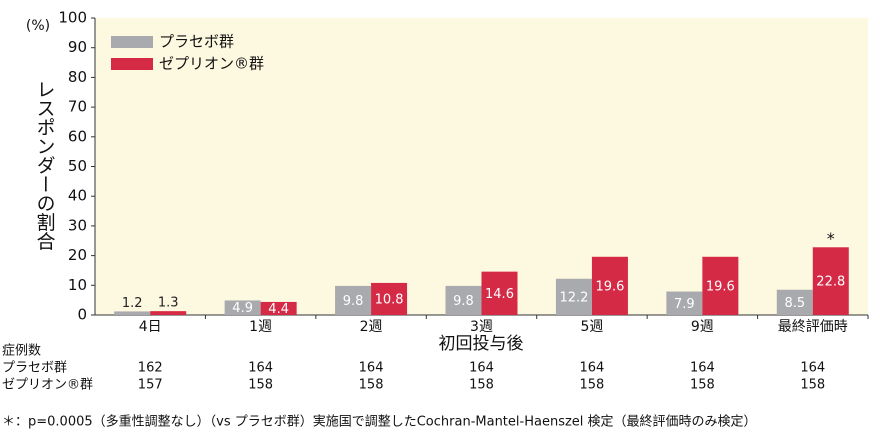 The height and width of the screenshot is (440, 880). What do you see at coordinates (371, 327) in the screenshot?
I see `x-tick-label: 2週` at bounding box center [371, 327].